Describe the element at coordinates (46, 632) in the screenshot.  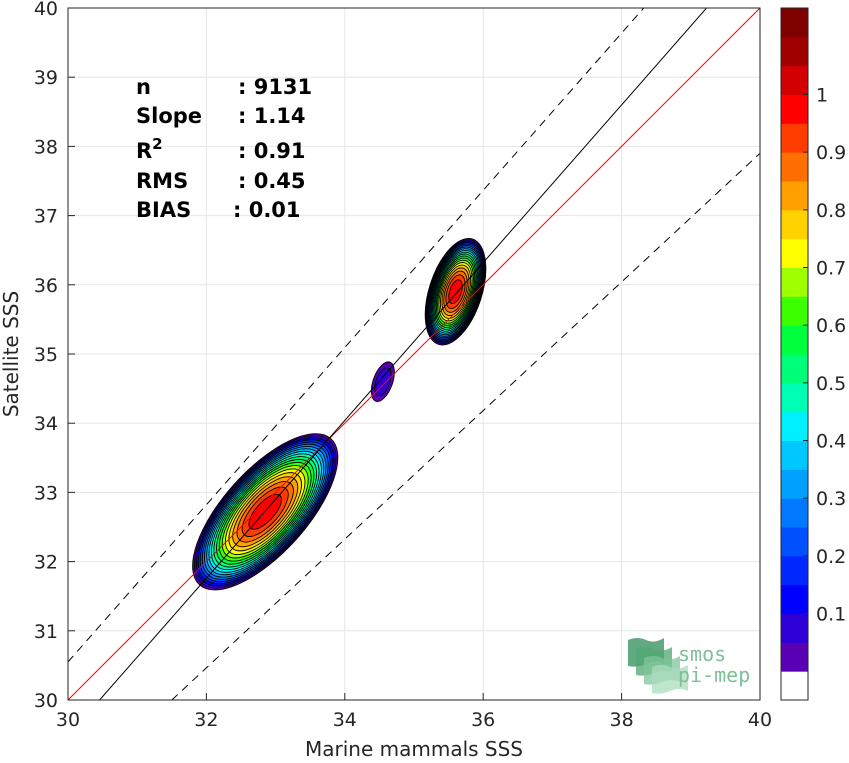
I see `y-tick-label: 31` at that location.